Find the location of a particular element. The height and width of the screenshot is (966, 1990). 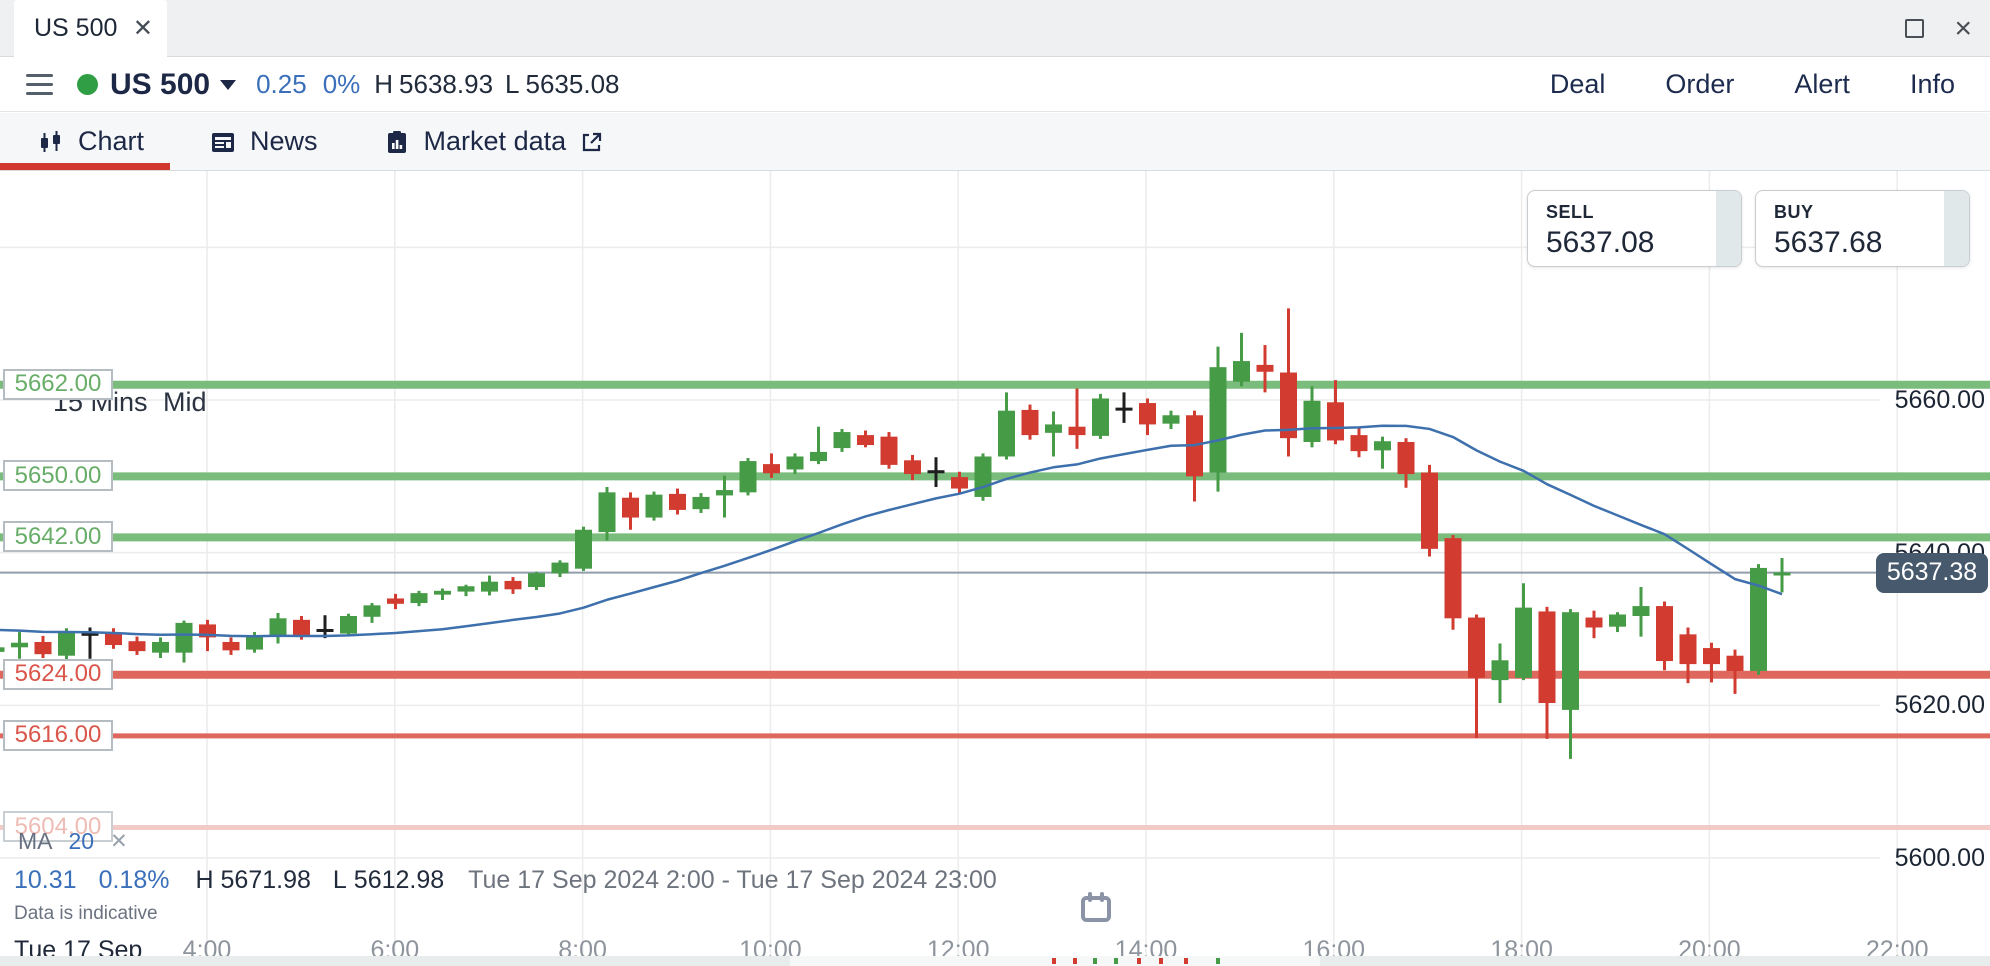

tab-chart: Chart is located at coordinates (91, 141).